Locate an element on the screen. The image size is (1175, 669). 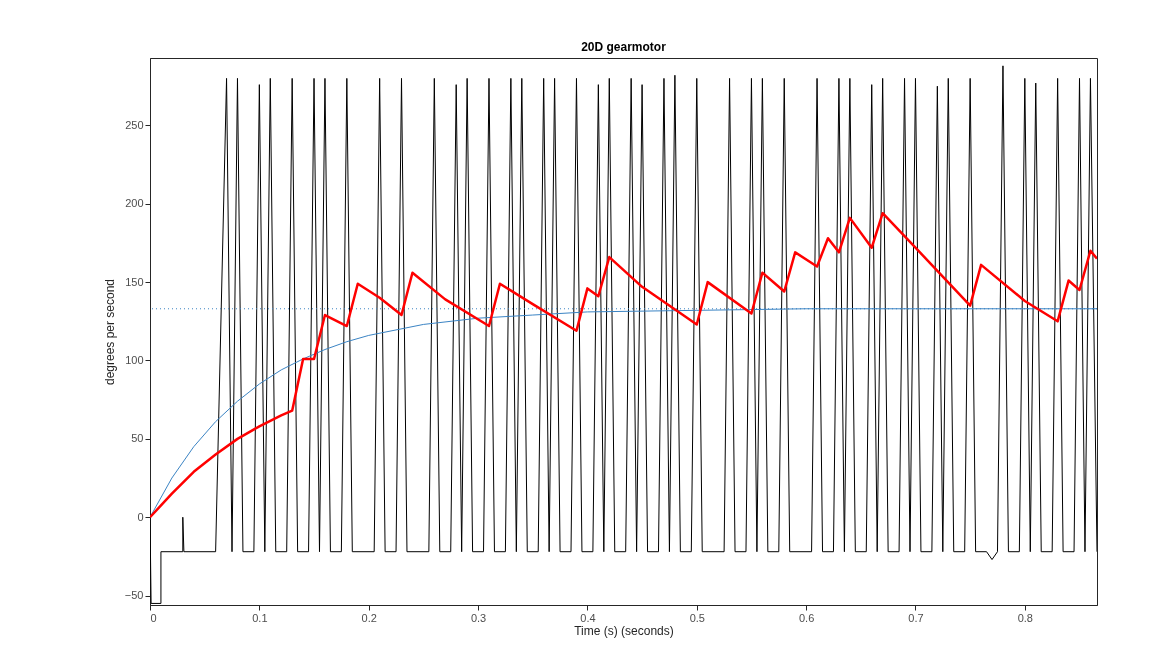
x-tick-label: 0.8 is located at coordinates (1025, 617).